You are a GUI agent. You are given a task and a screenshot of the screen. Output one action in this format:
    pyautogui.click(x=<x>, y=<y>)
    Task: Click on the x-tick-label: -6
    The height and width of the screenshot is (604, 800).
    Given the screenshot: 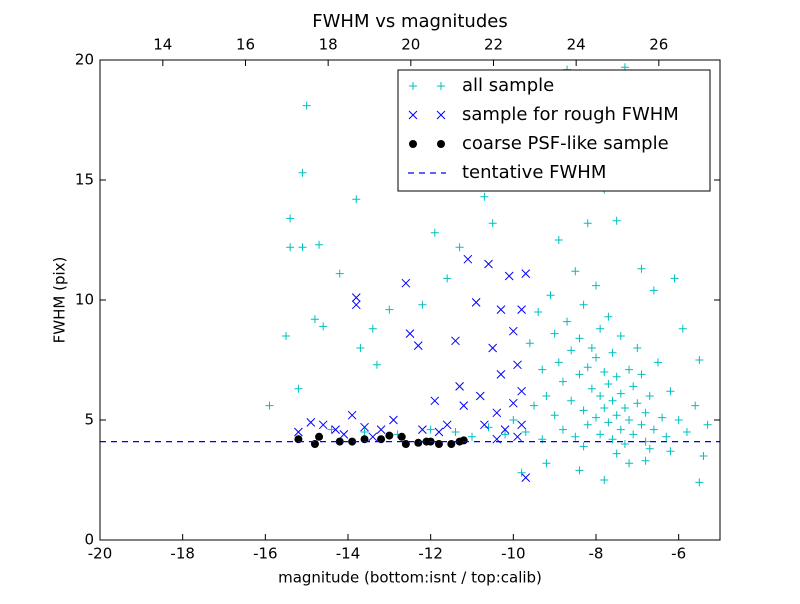 What is the action you would take?
    pyautogui.click(x=678, y=554)
    